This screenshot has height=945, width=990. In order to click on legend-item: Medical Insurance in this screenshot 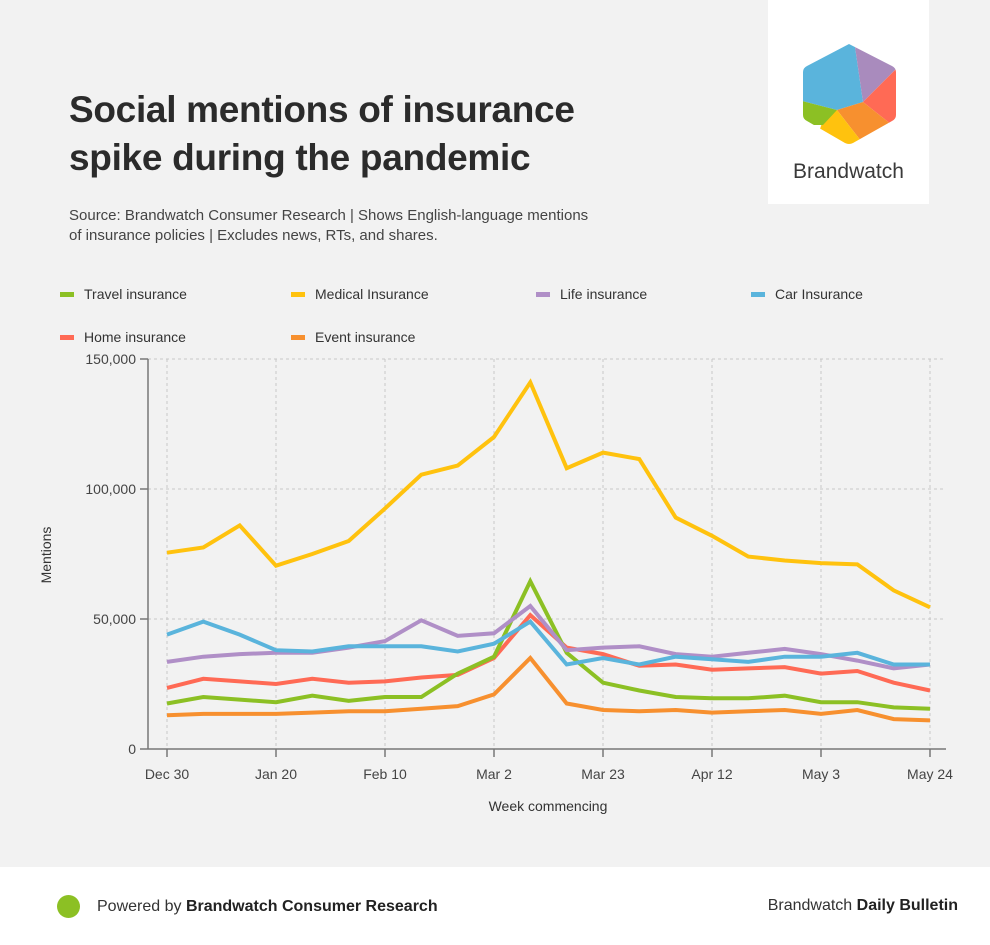, I will do `click(360, 294)`.